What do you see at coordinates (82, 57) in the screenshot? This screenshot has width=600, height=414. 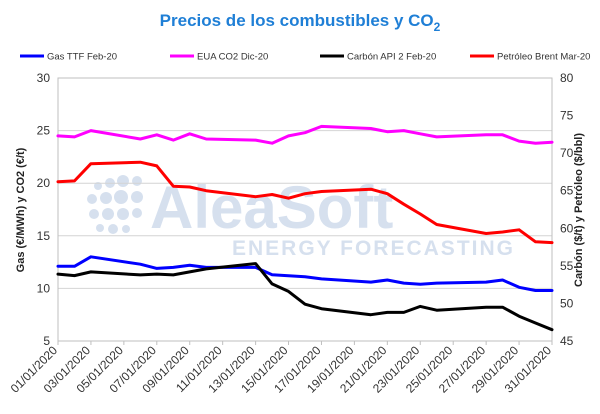 I see `legend-label: Gas TTF Feb-20` at bounding box center [82, 57].